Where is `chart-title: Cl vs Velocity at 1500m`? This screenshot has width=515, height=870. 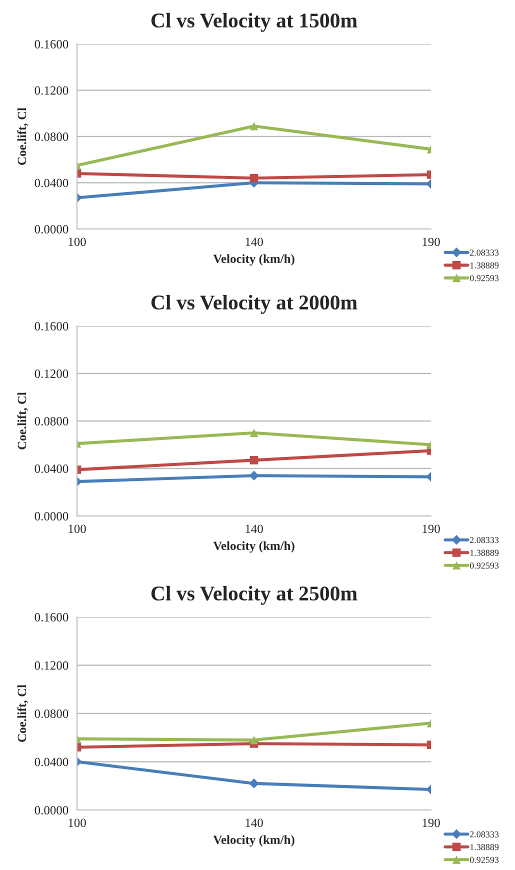 chart-title: Cl vs Velocity at 1500m is located at coordinates (254, 22).